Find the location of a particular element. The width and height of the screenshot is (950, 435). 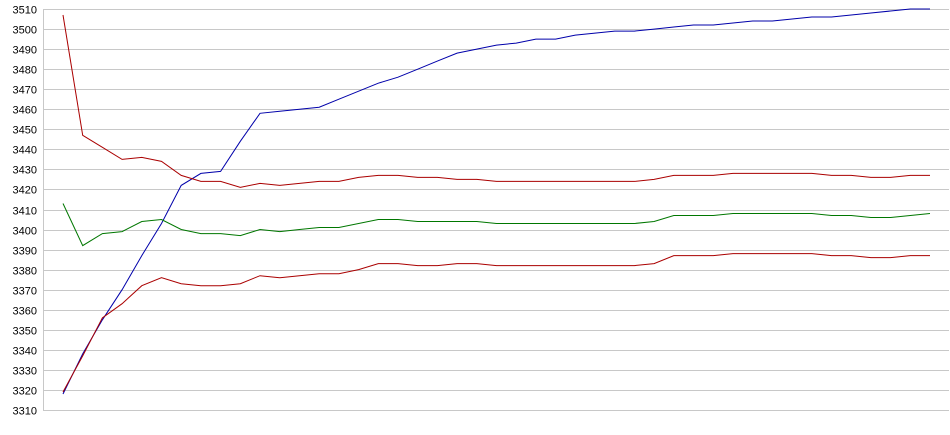

y-tick-label-3320: 3320 is located at coordinates (25, 392).